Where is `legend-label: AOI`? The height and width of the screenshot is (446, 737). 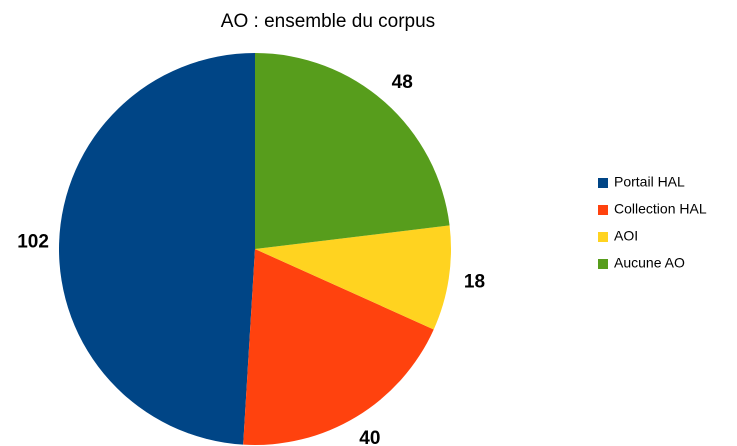
legend-label: AOI is located at coordinates (626, 236).